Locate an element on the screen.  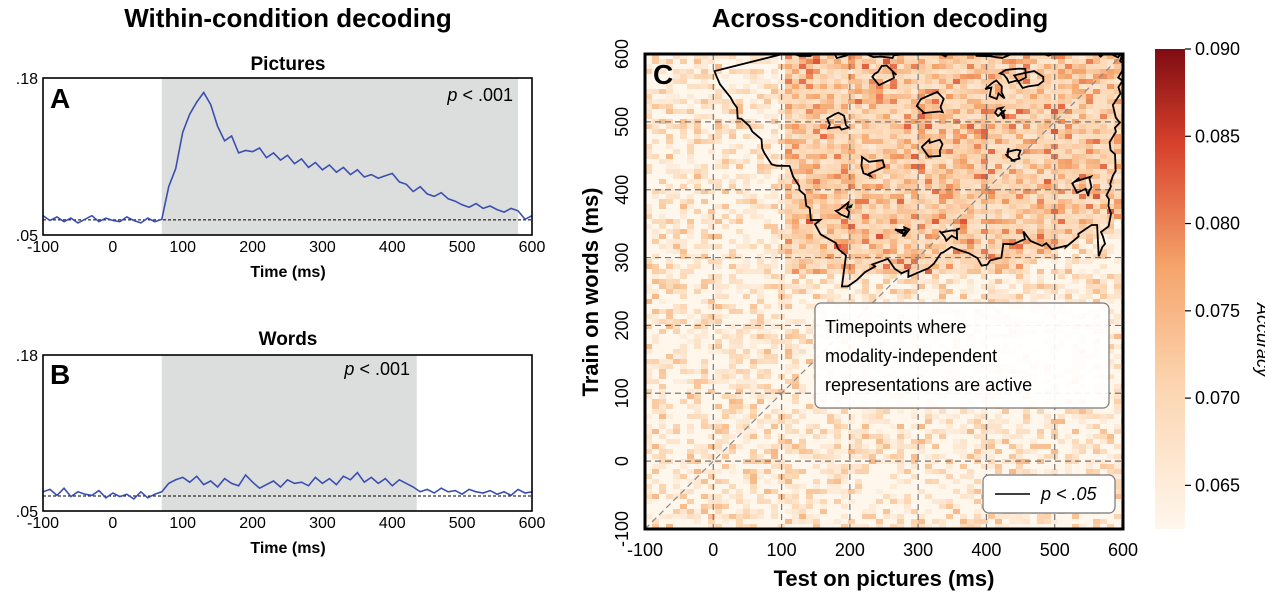
panel-c-ytick-0: -100 is located at coordinates (622, 529).